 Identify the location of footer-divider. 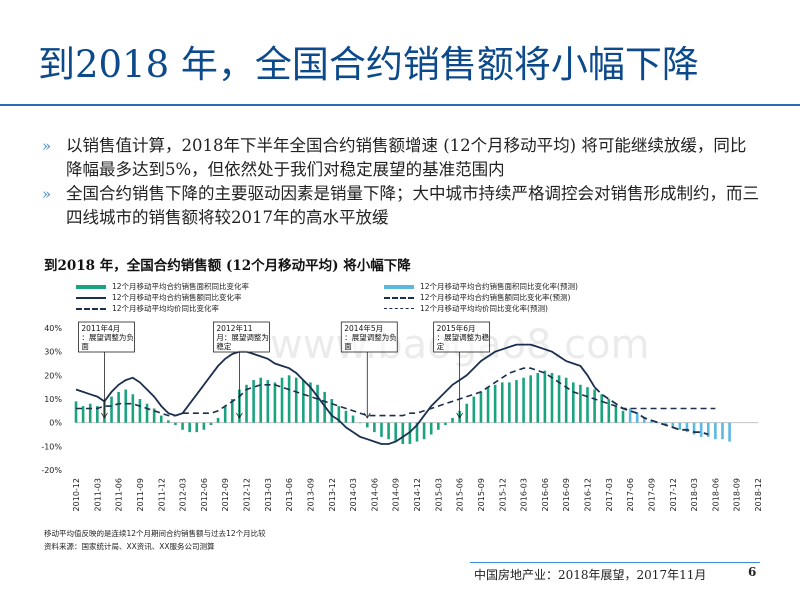
(615, 562).